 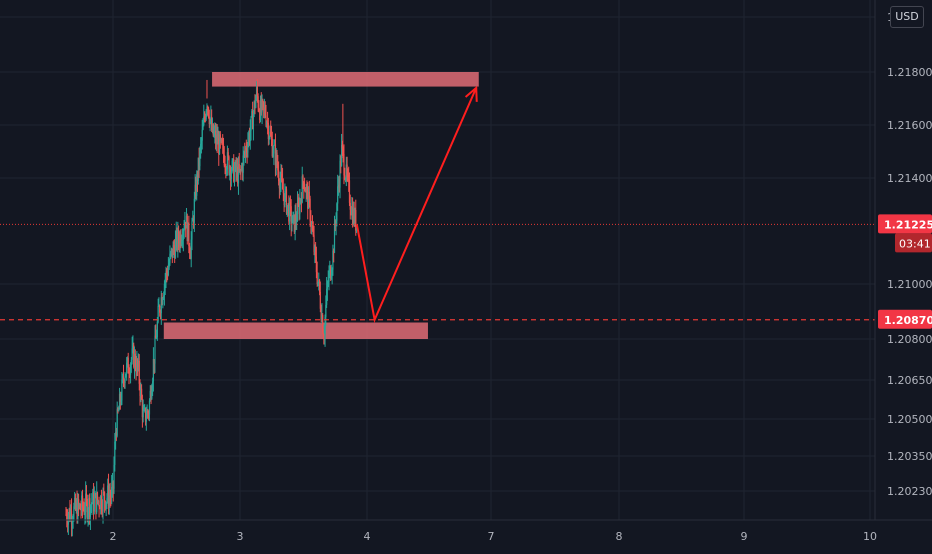 I want to click on projection-arrow, so click(x=416, y=204).